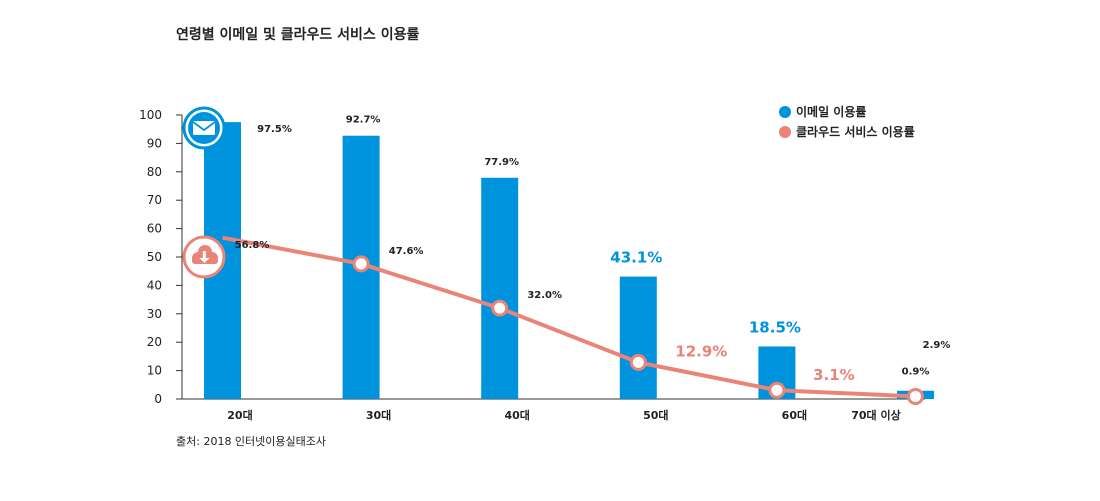 The height and width of the screenshot is (501, 1100). What do you see at coordinates (251, 441) in the screenshot?
I see `source-note: 출처: 2018 인터넷이용실태조사` at bounding box center [251, 441].